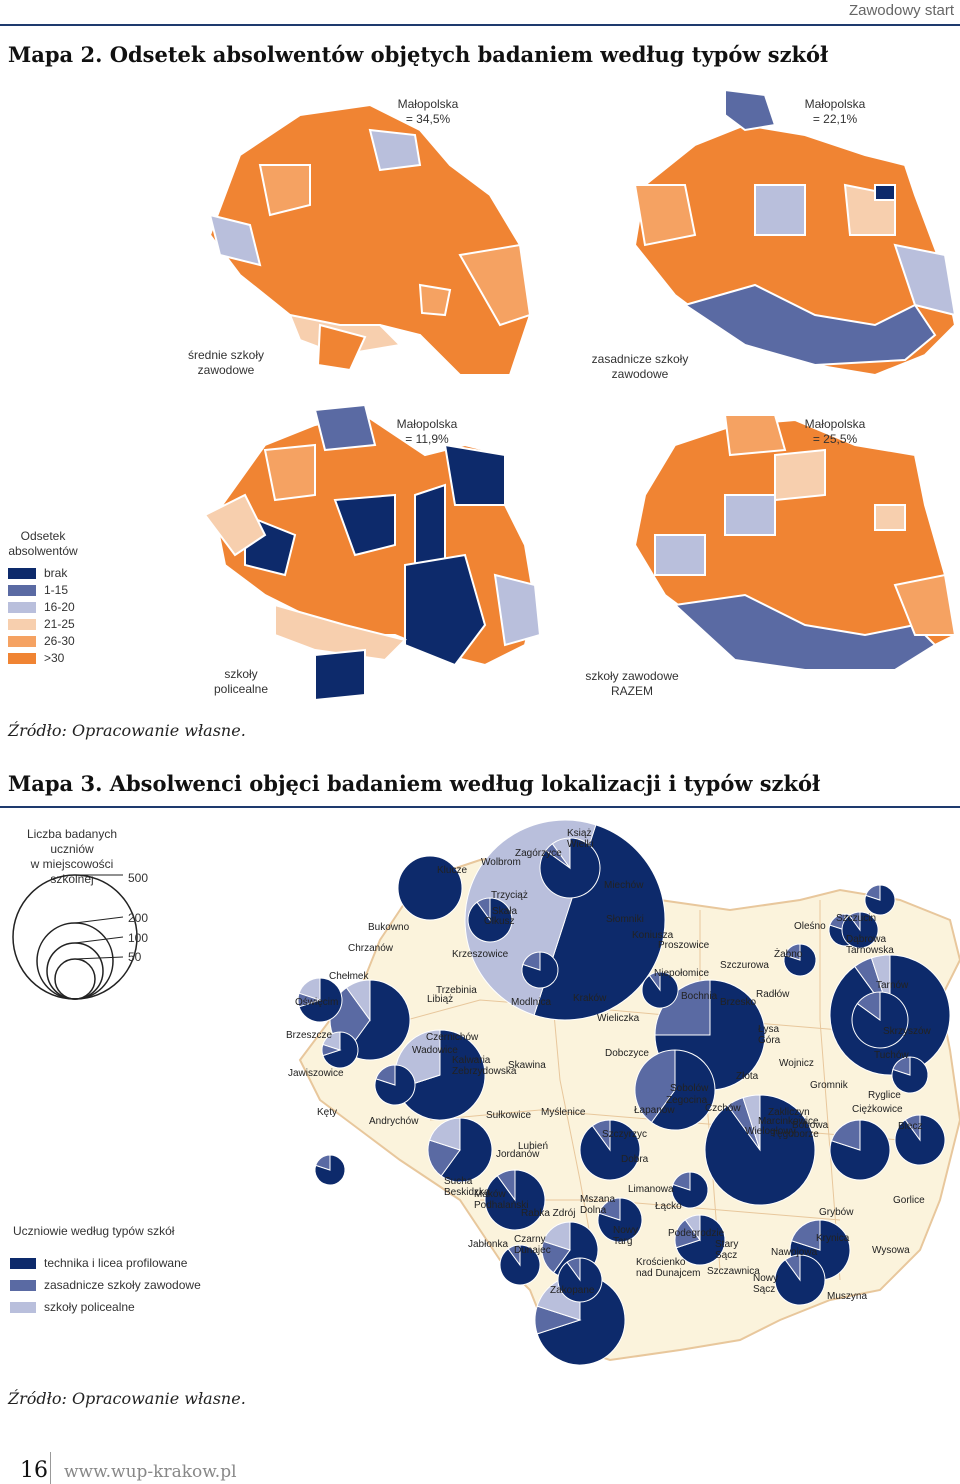 Image resolution: width=960 pixels, height=1484 pixels. Describe the element at coordinates (372, 552) in the screenshot. I see `map2-panel-3-map` at that location.